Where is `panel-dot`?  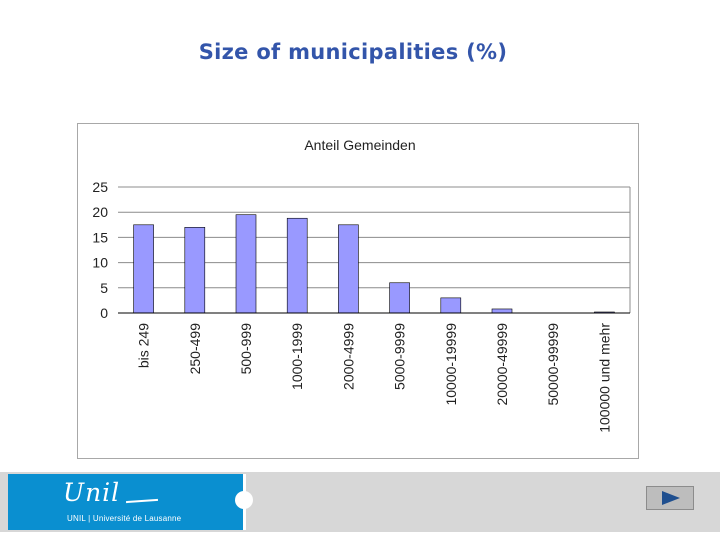
panel-dot is located at coordinates (244, 500).